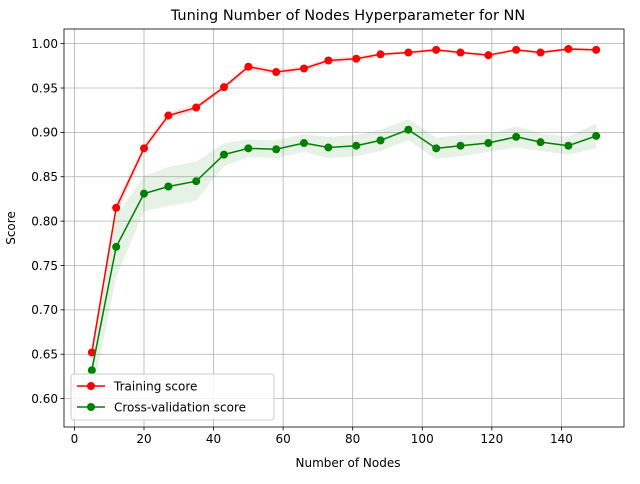 The width and height of the screenshot is (640, 484). I want to click on y-tick-label: 0.60, so click(44, 399).